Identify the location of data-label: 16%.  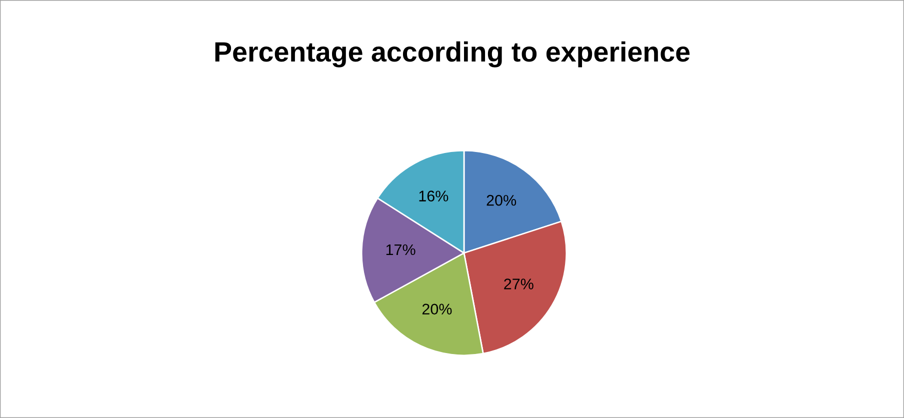
(433, 196).